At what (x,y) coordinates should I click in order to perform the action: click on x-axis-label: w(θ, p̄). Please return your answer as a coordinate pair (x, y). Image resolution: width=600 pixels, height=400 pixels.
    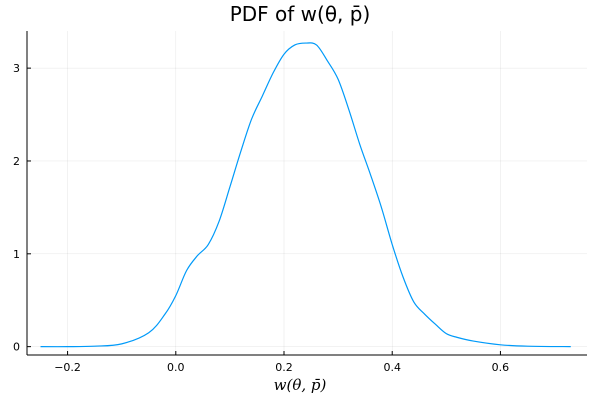
    Looking at the image, I should click on (300, 385).